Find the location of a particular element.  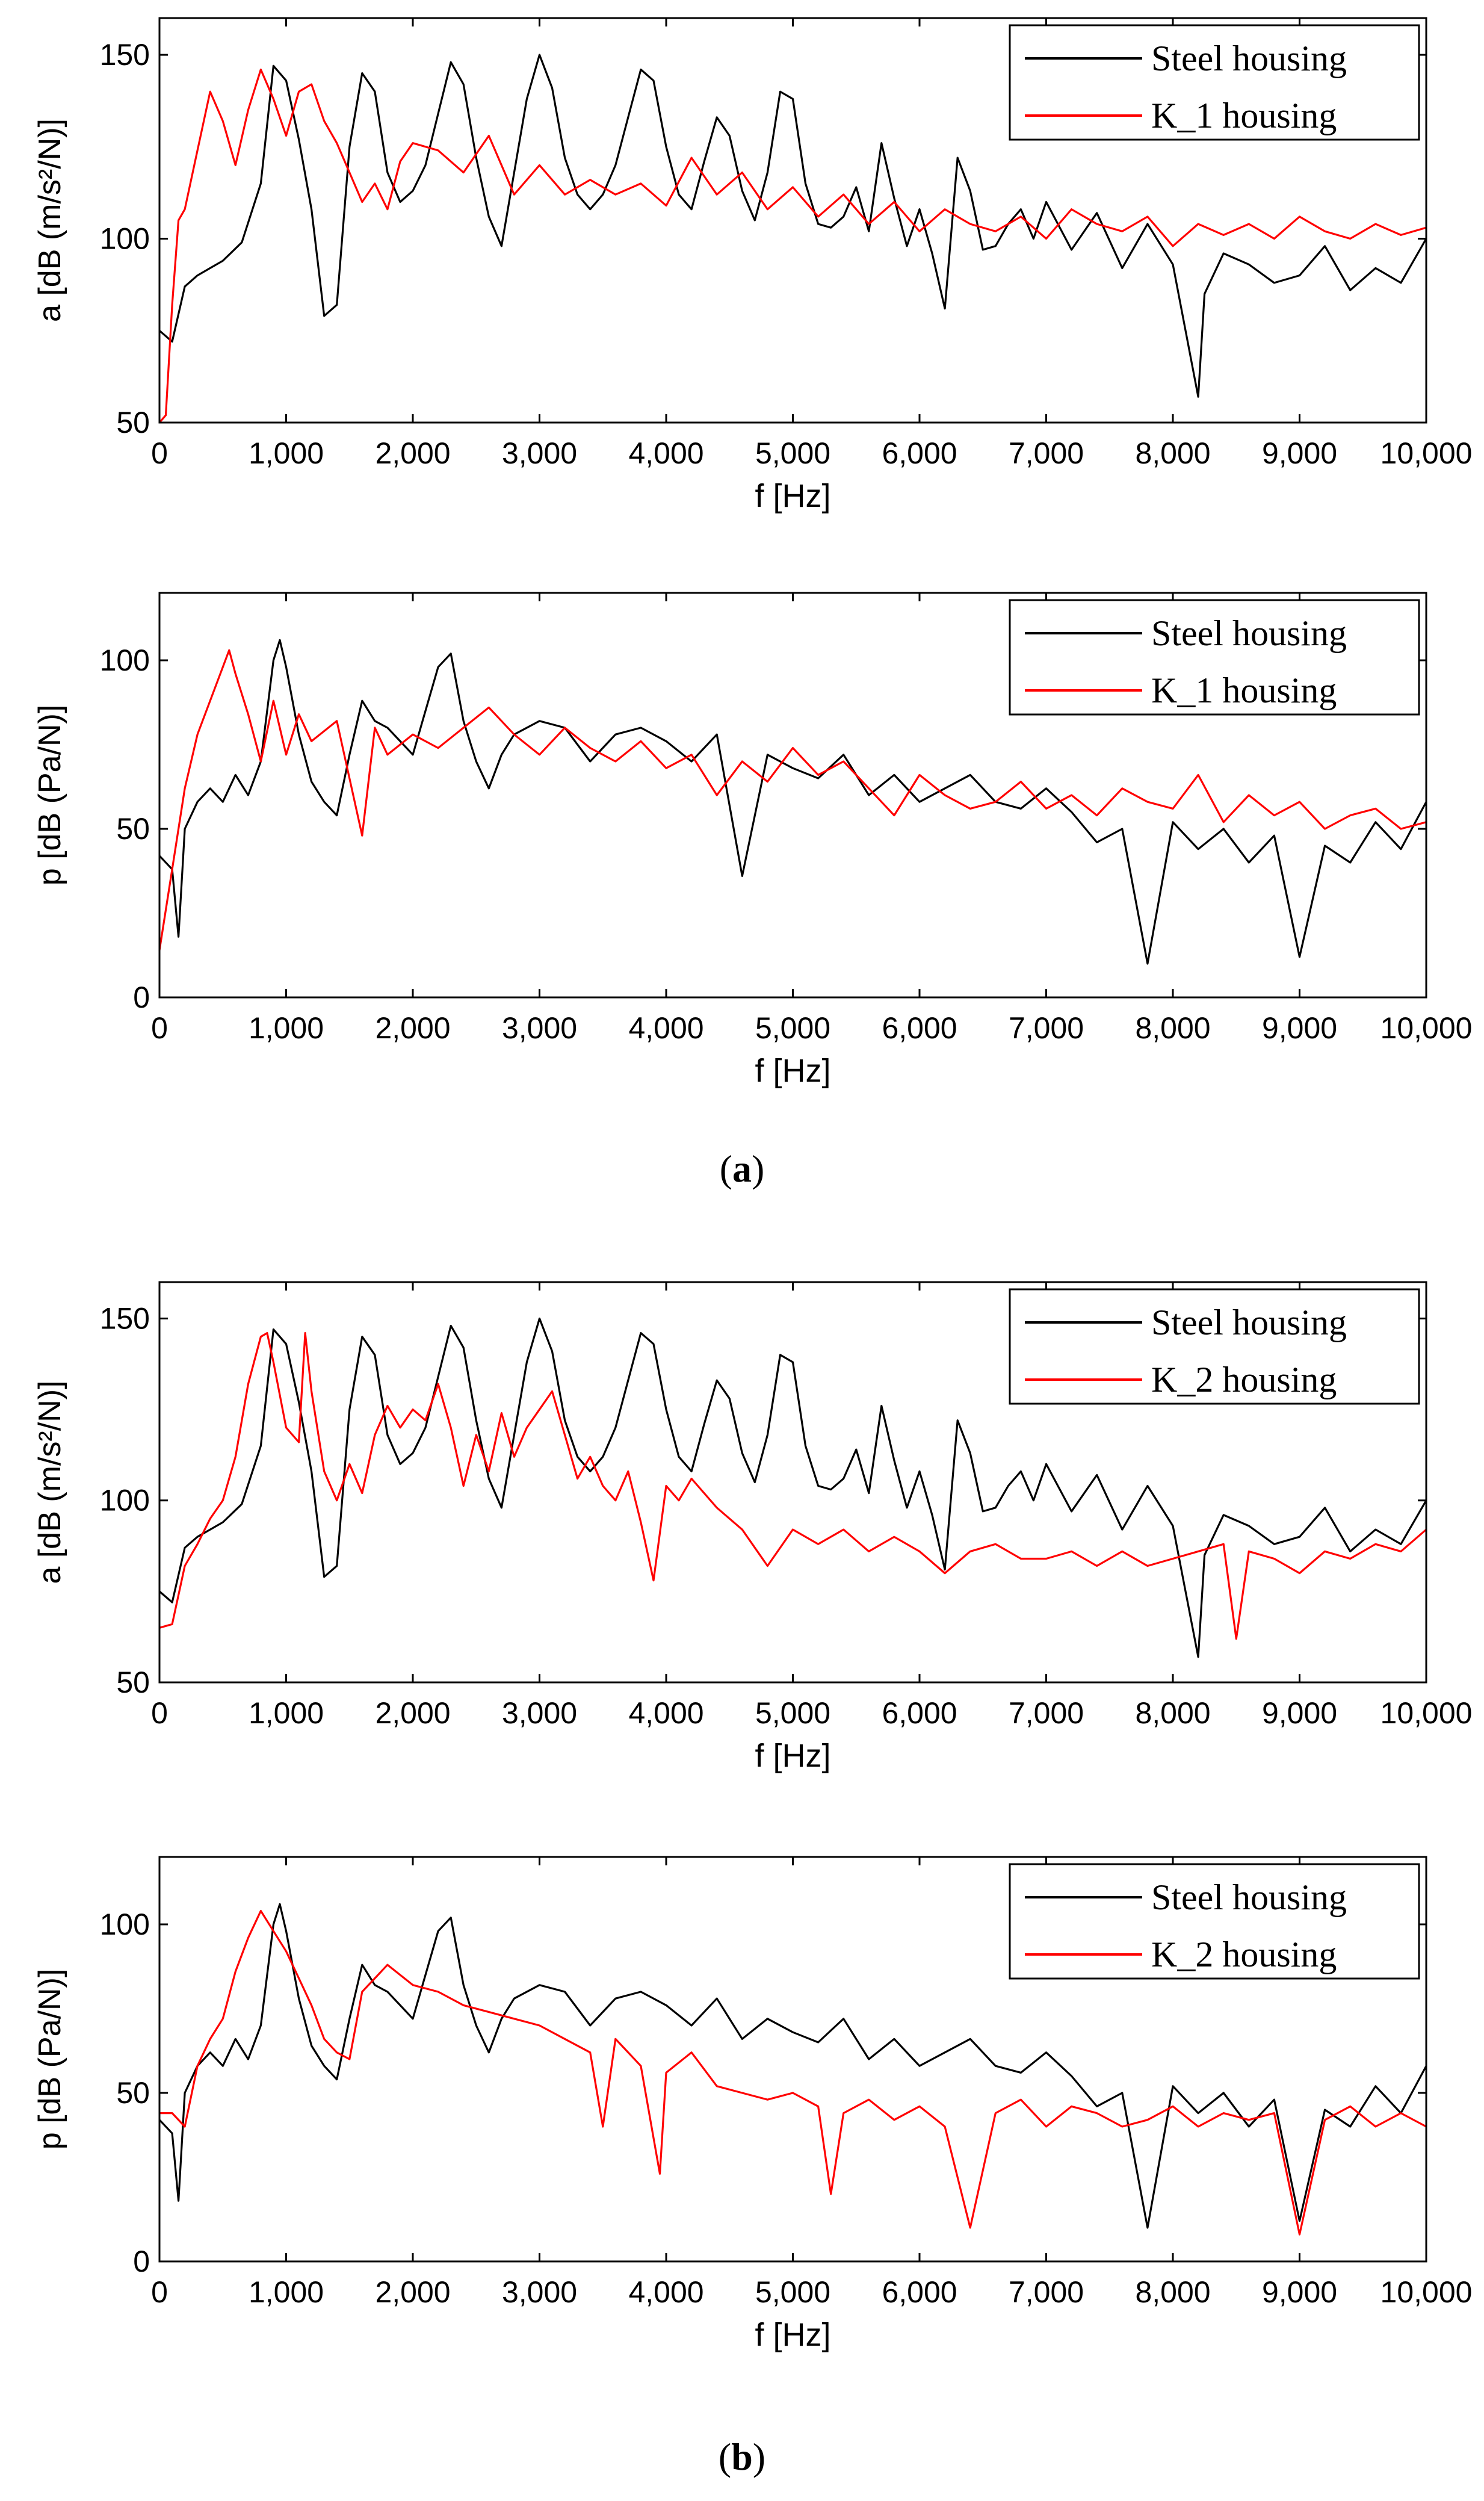

x-tick-label-a-accel: 8,000 is located at coordinates (1172, 453).